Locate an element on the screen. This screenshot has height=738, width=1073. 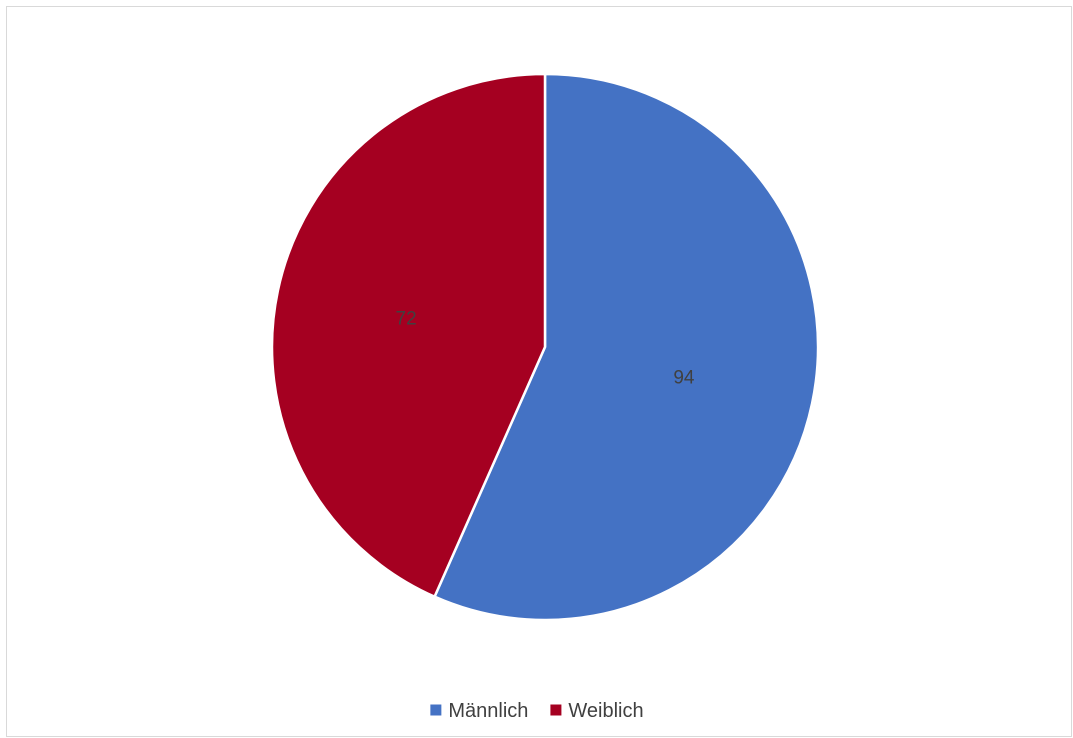
data-label-weiblich: 72 is located at coordinates (406, 319).